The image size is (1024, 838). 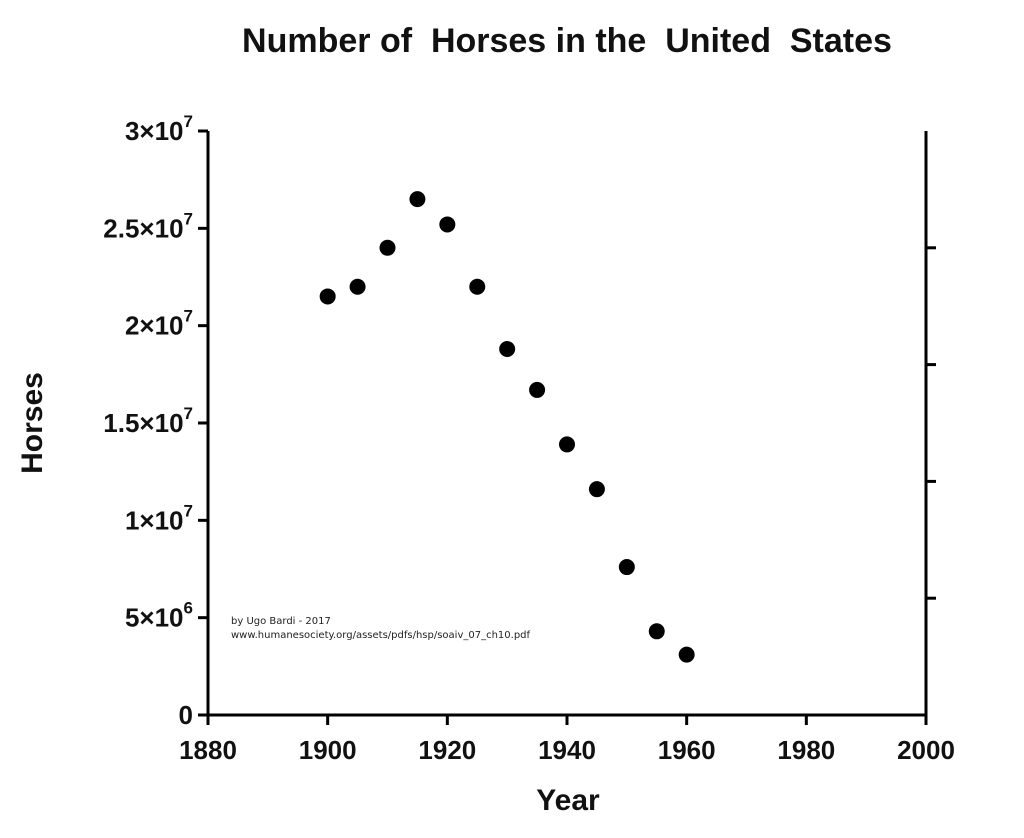 I want to click on x-axis-title: Year, so click(x=568, y=800).